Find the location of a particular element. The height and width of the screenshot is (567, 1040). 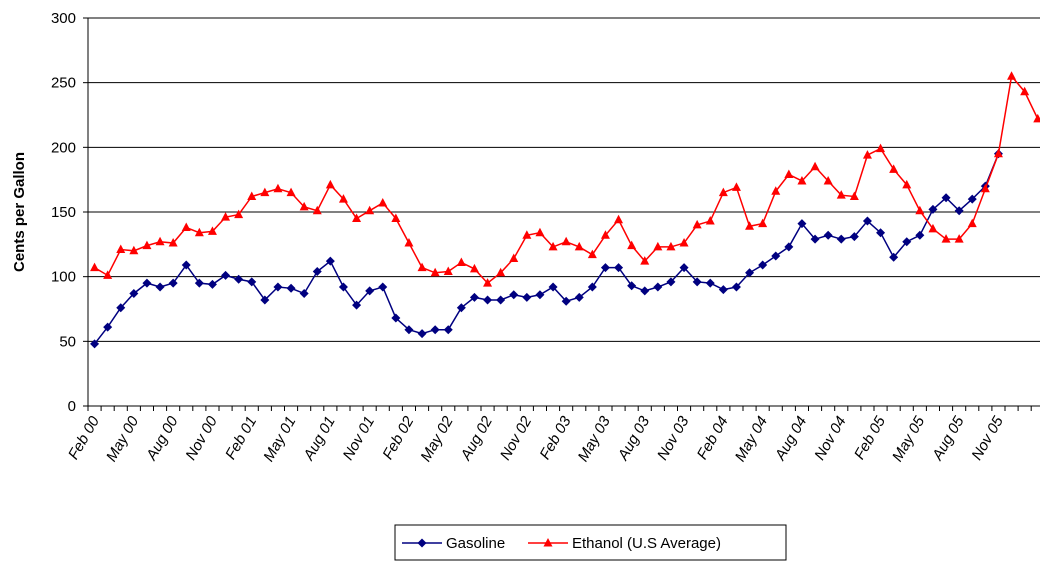

y-tick-label: 200 is located at coordinates (63, 147).